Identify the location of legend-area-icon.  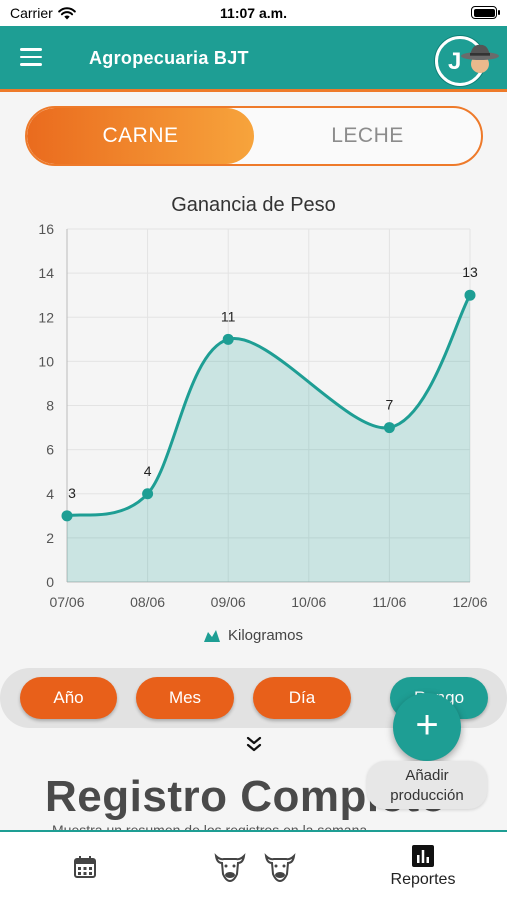
(211, 635).